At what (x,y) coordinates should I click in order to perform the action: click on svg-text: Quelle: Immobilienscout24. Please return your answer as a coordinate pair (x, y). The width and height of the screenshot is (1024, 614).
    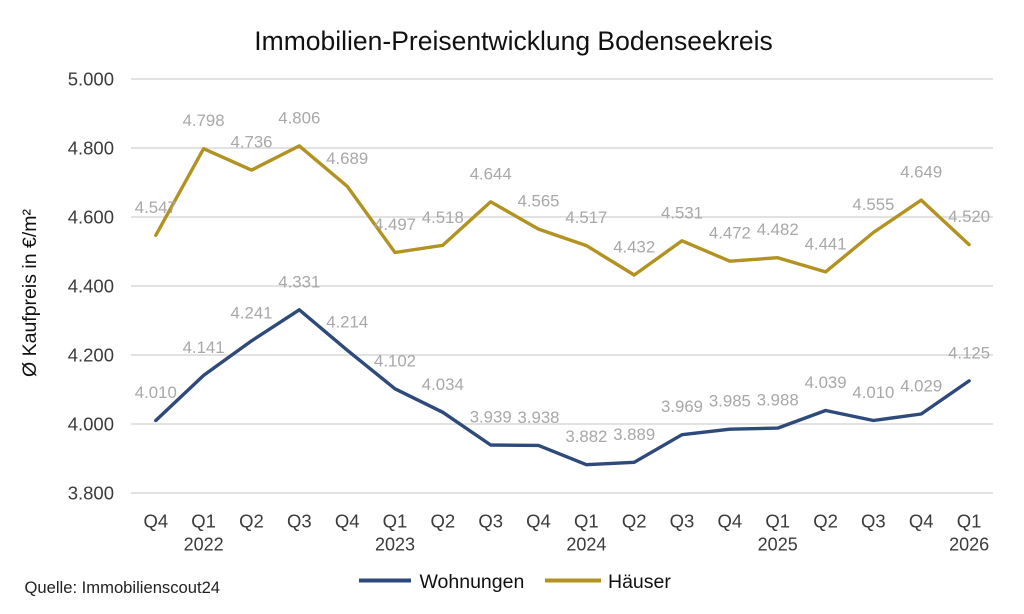
    Looking at the image, I should click on (123, 587).